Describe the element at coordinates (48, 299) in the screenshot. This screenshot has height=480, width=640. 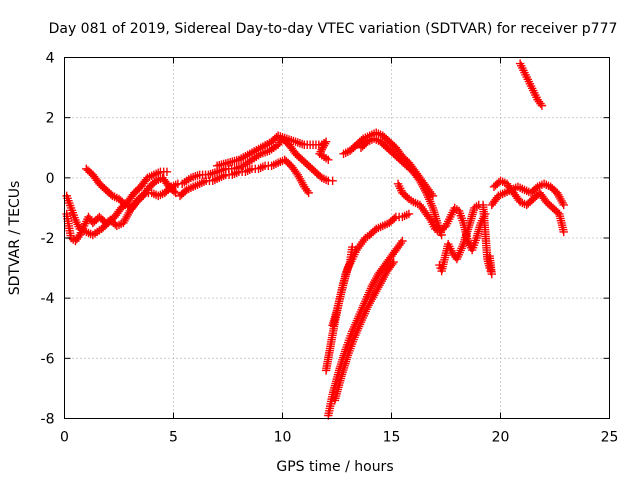
I see `y-tick-label: -4` at that location.